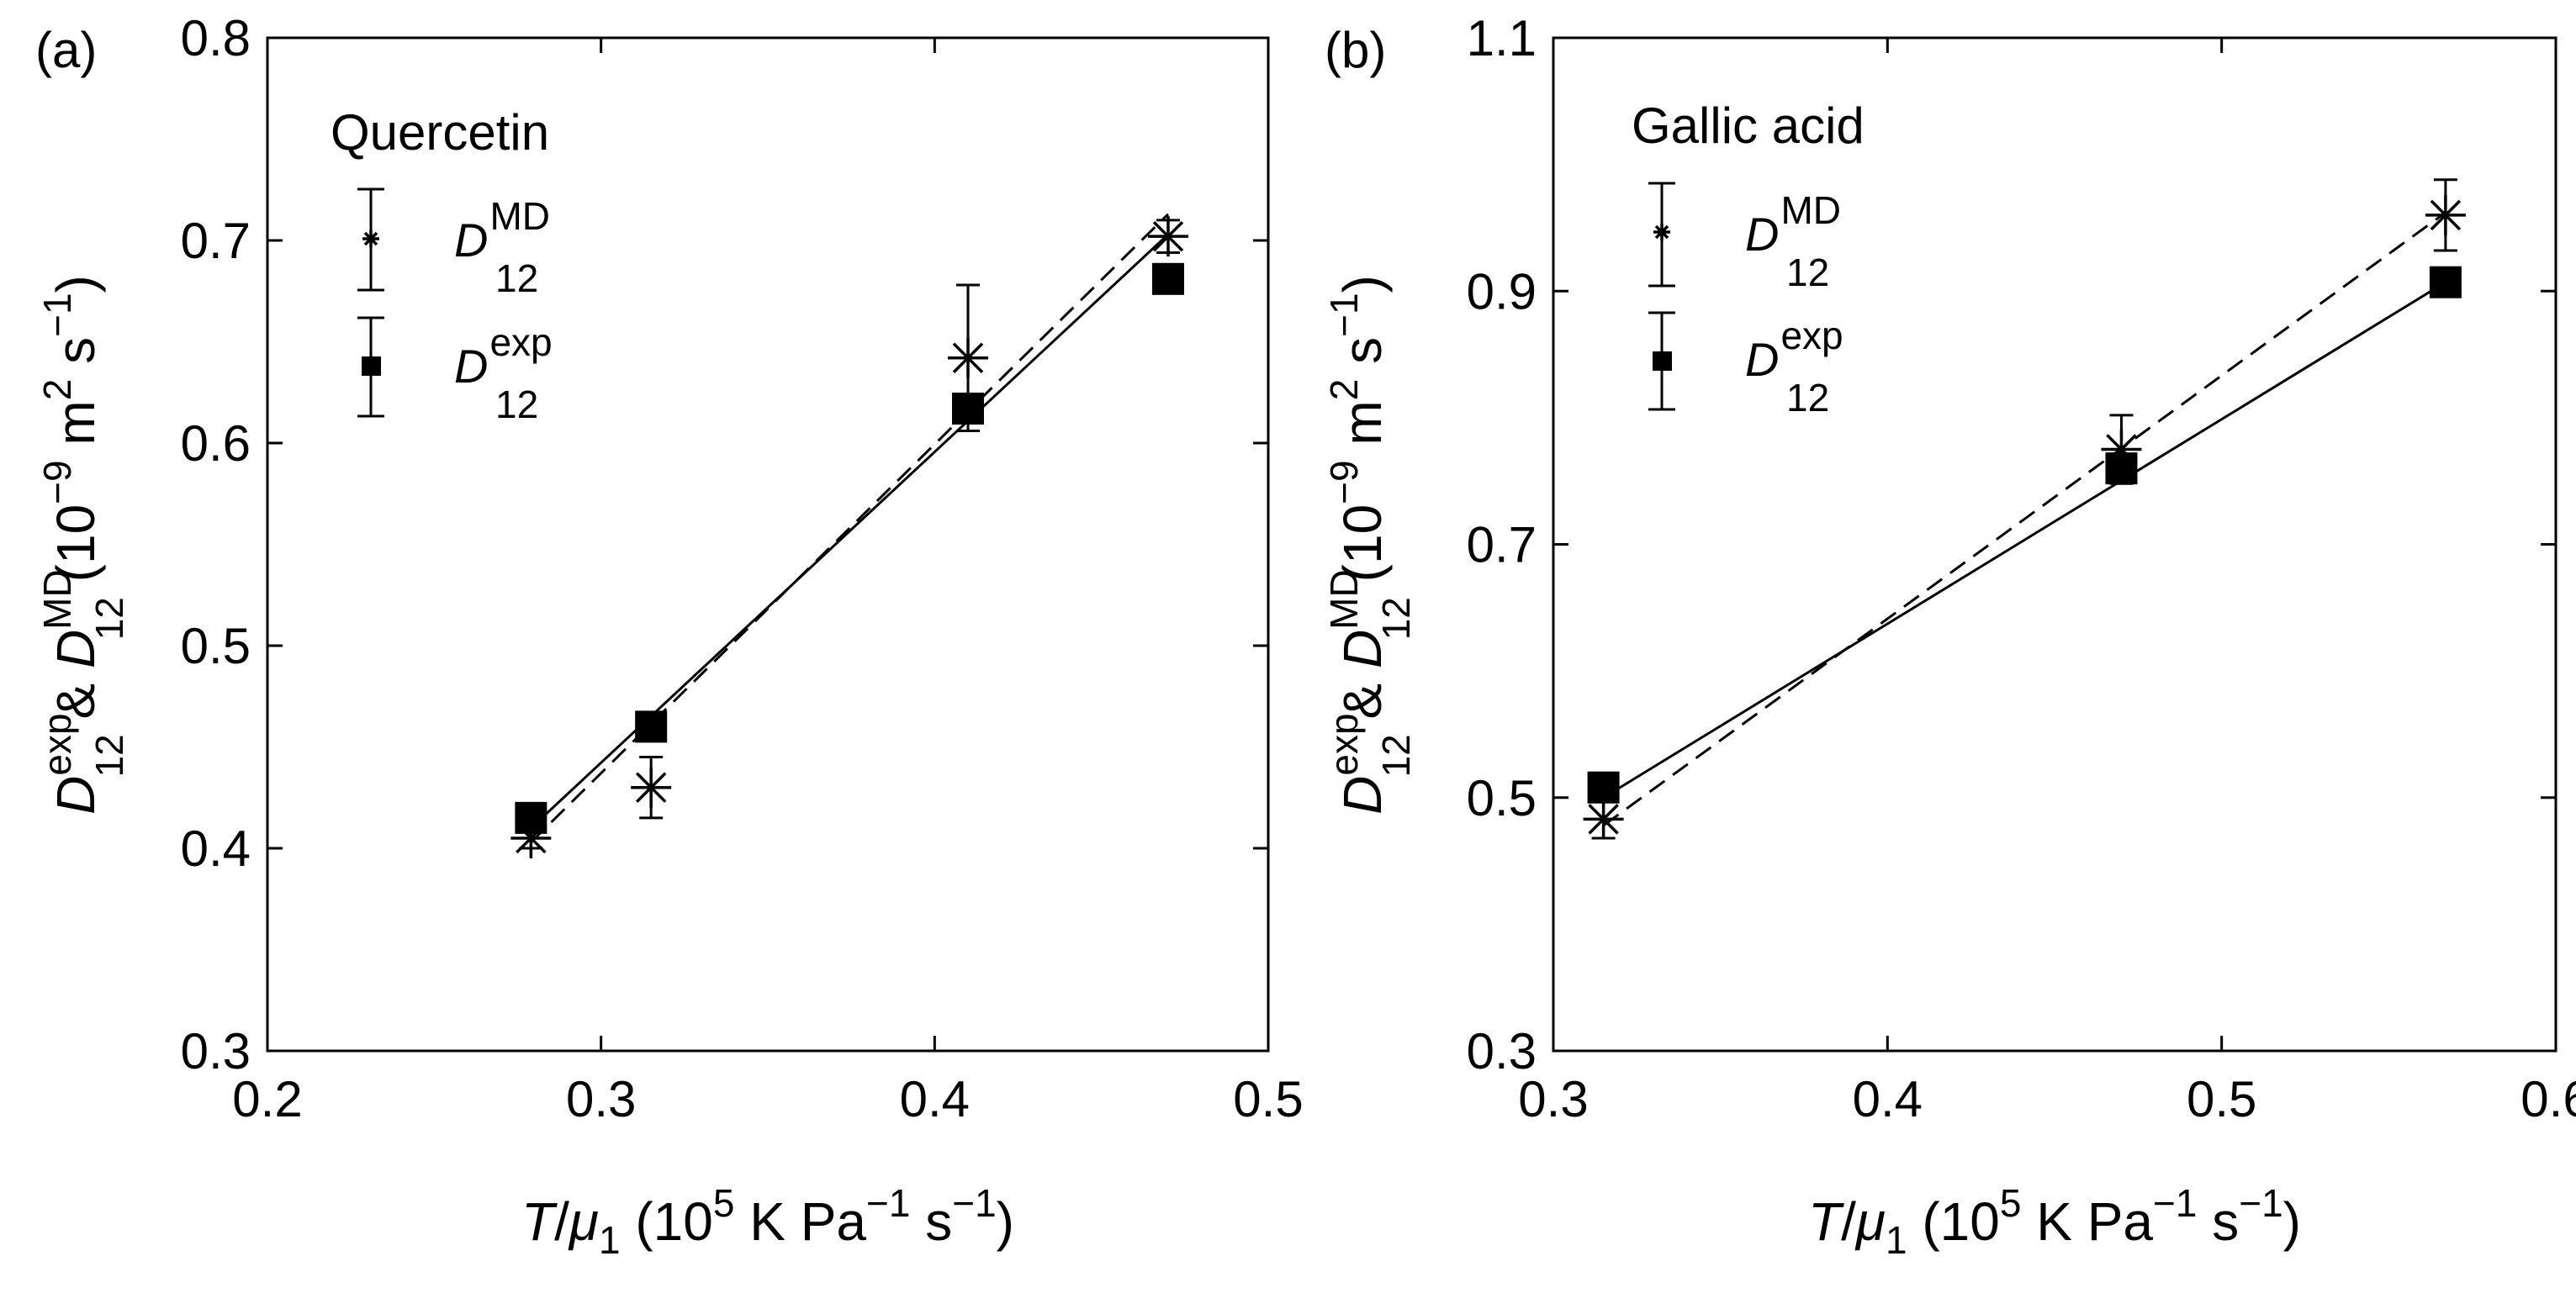 This screenshot has width=2576, height=1293. Describe the element at coordinates (267, 1099) in the screenshot. I see `x-tick-label: 0.2` at that location.